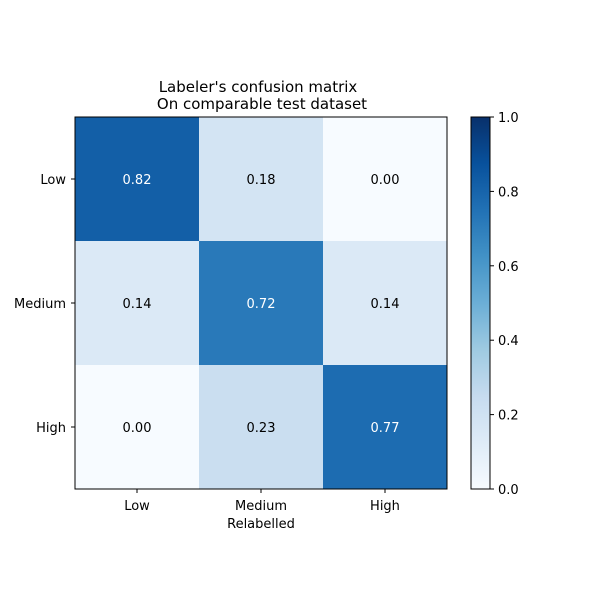 The height and width of the screenshot is (600, 600). I want to click on x-axis-label: Relabelled, so click(261, 524).